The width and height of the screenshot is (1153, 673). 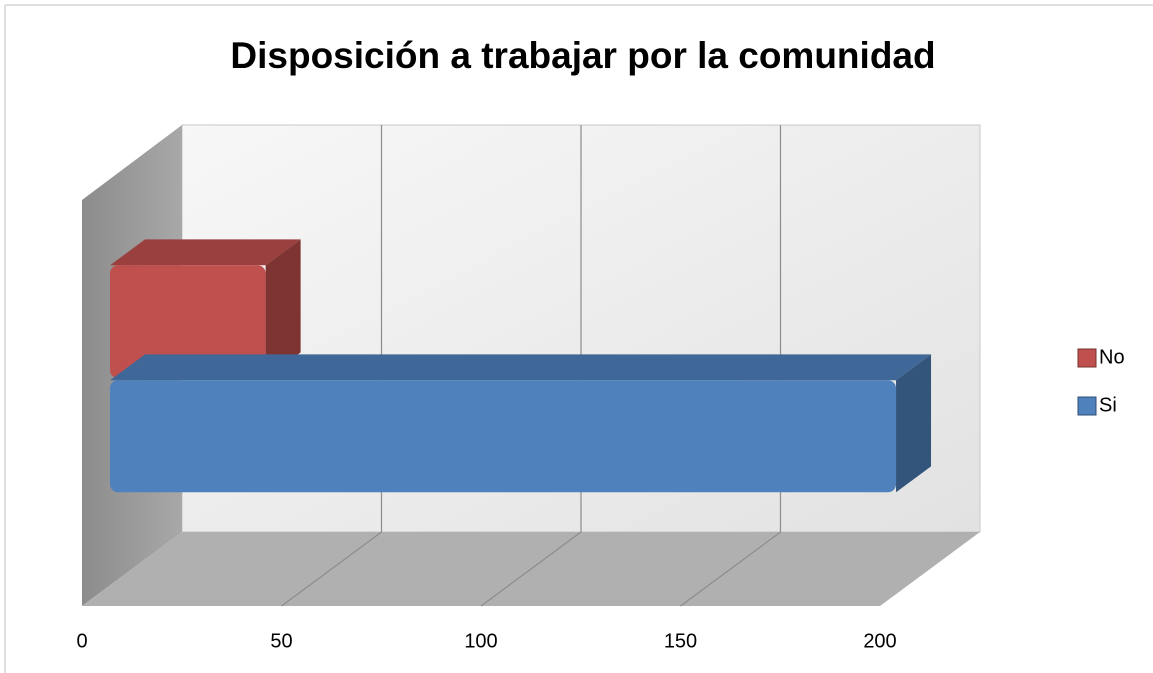 What do you see at coordinates (582, 55) in the screenshot?
I see `chart-title: Disposición a trabajar por la comunidad` at bounding box center [582, 55].